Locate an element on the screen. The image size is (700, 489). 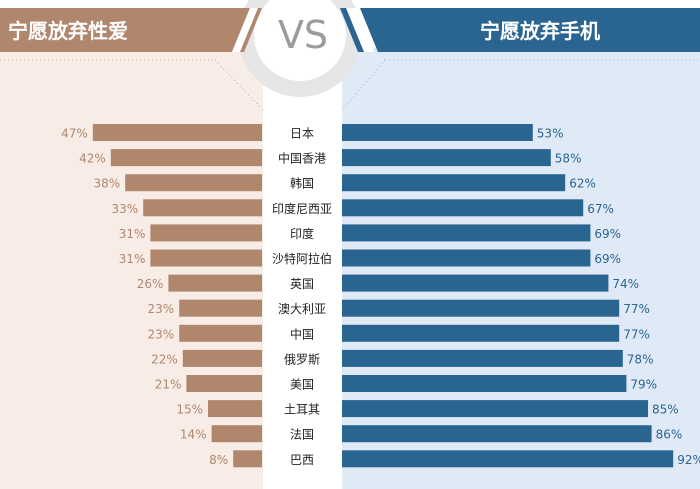
category-label: 中国 is located at coordinates (302, 333).